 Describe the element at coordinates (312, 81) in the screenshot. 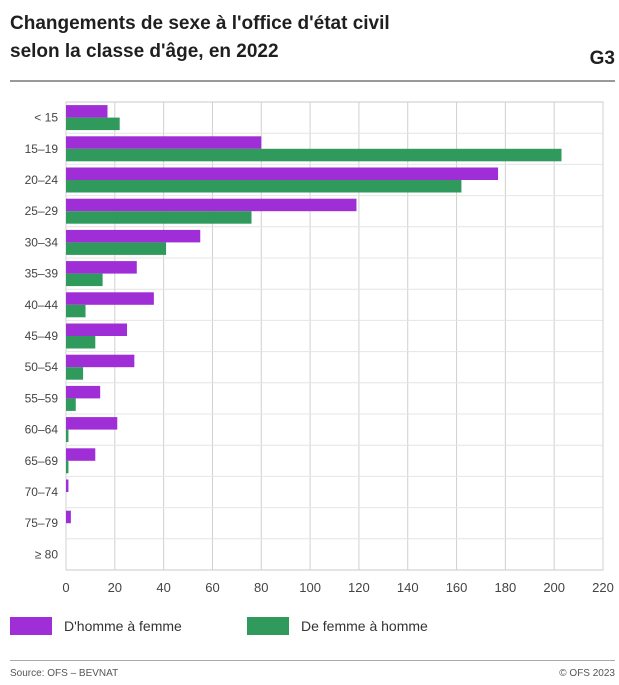

I see `header-divider` at that location.